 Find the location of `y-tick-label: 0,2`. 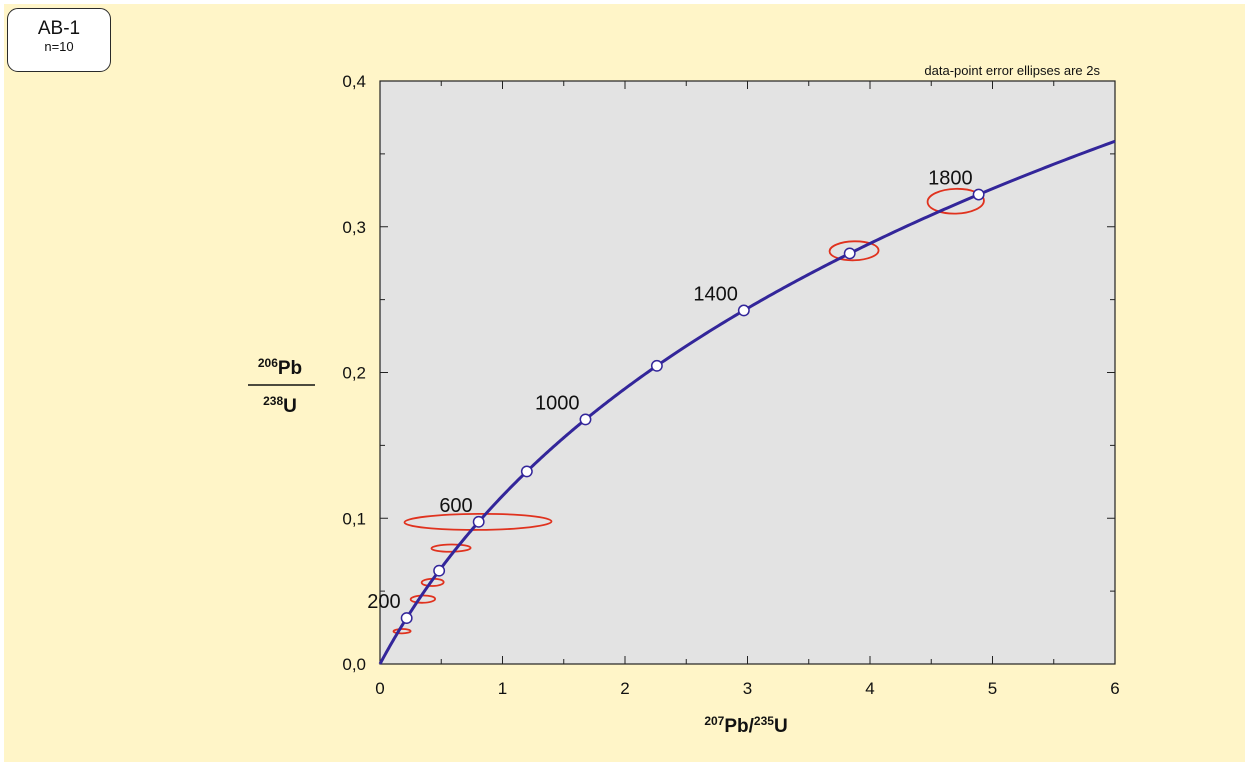

y-tick-label: 0,2 is located at coordinates (354, 373).